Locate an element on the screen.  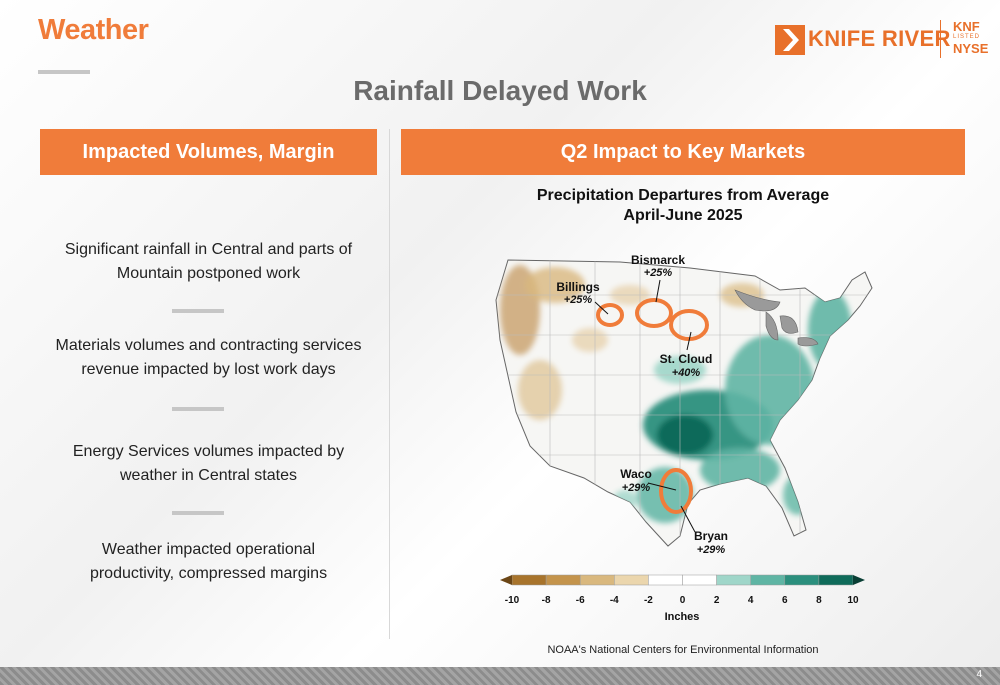
legend-tick-label: 6 is located at coordinates (785, 600).